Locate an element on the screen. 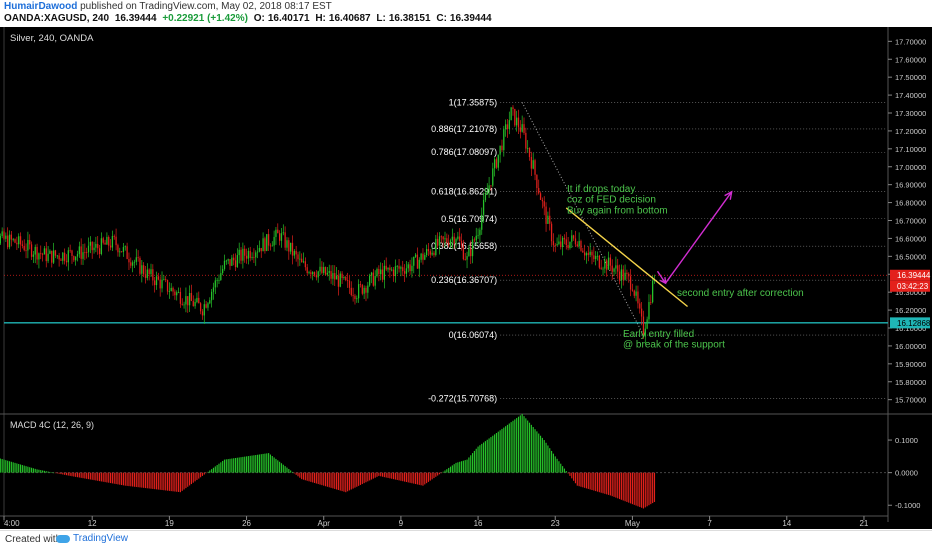 The width and height of the screenshot is (932, 551). tradingview-logo: TradingView is located at coordinates (92, 538).